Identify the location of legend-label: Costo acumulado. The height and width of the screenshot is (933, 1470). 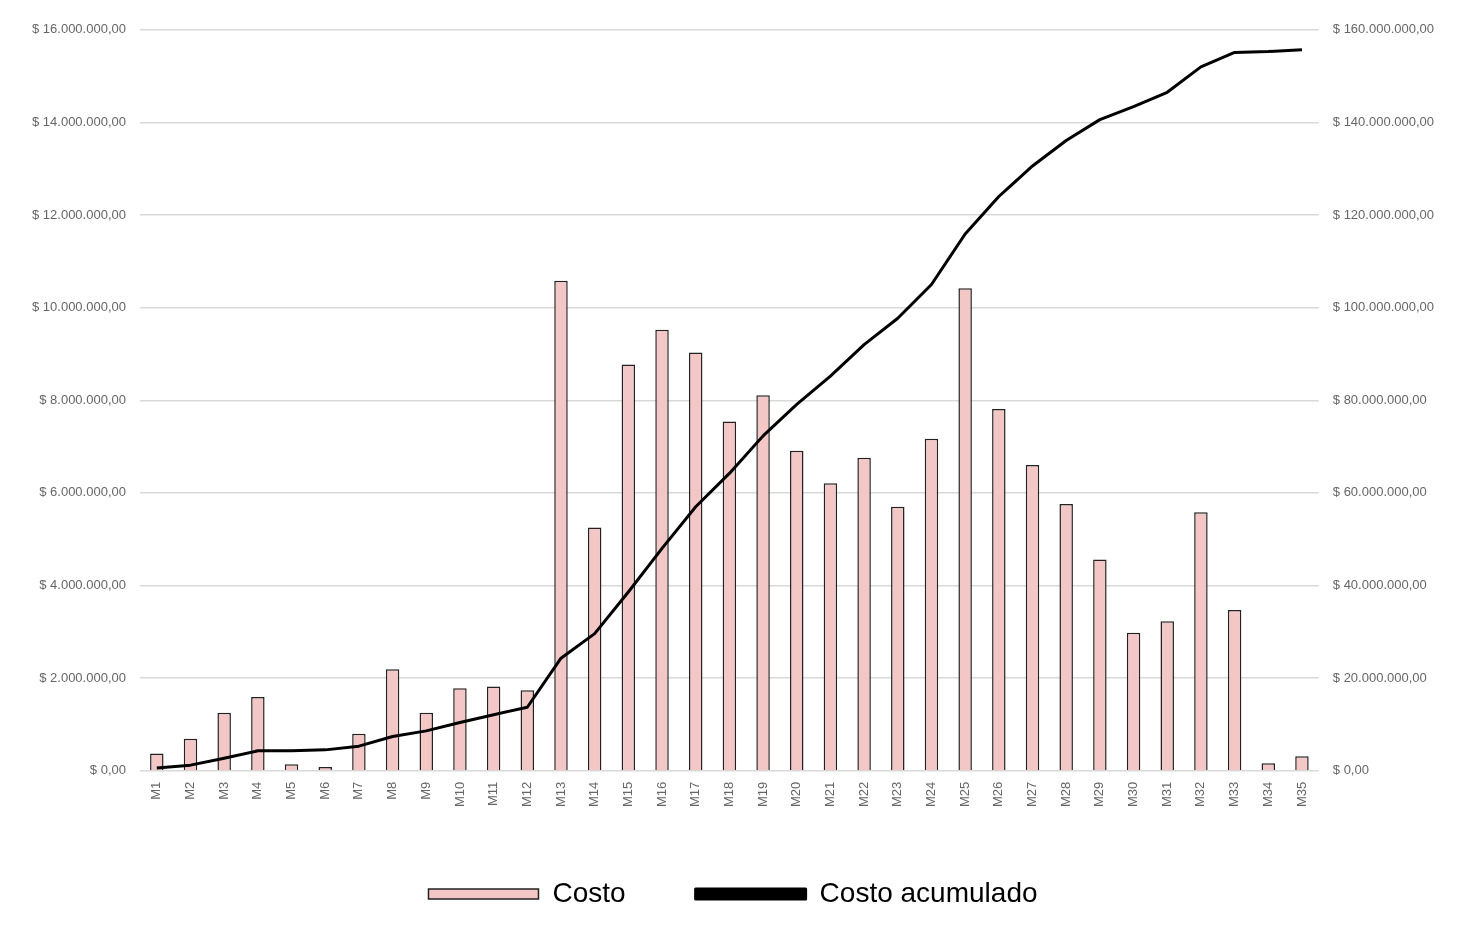
(928, 892).